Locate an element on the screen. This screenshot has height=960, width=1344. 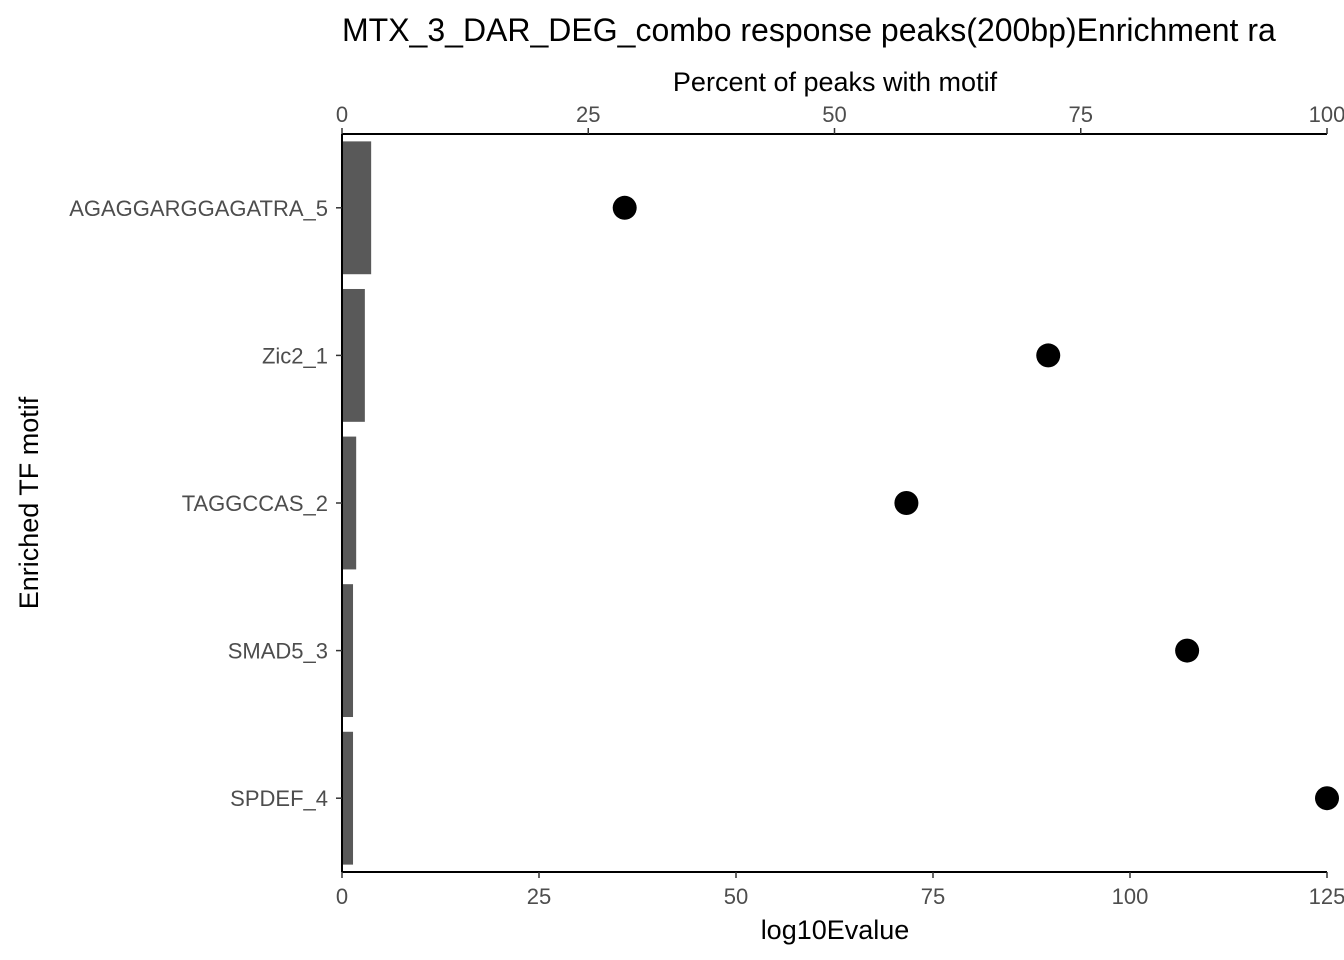
bottom-tick-label: 25 is located at coordinates (539, 896).